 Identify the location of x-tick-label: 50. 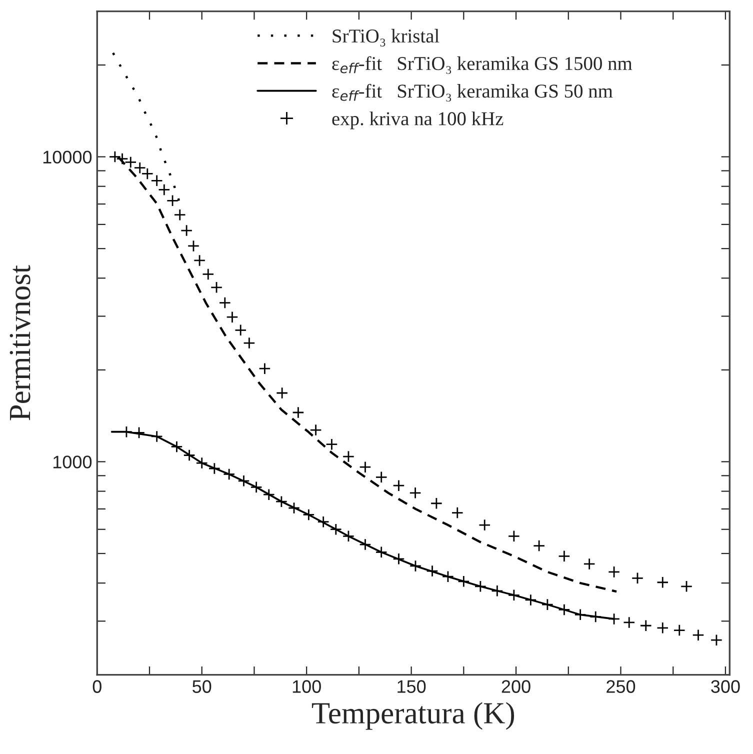
(202, 686).